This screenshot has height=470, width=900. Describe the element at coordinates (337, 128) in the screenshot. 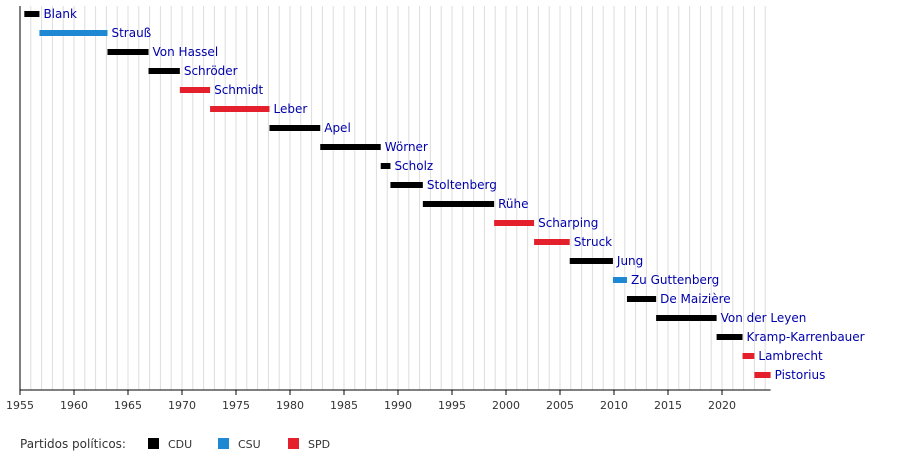

I see `minister-label: Apel` at that location.